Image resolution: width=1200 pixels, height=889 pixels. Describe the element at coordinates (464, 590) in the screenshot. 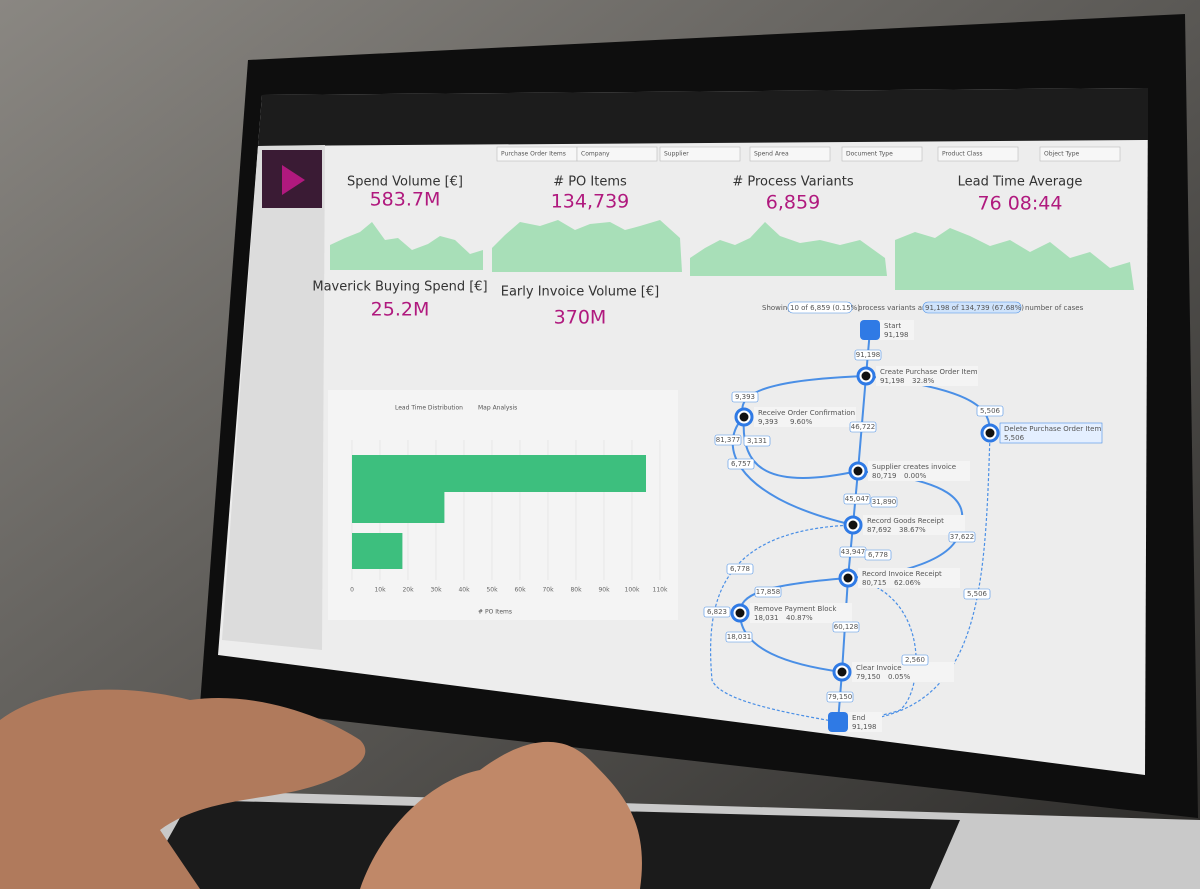

I see `x-tick-label: 40k` at that location.